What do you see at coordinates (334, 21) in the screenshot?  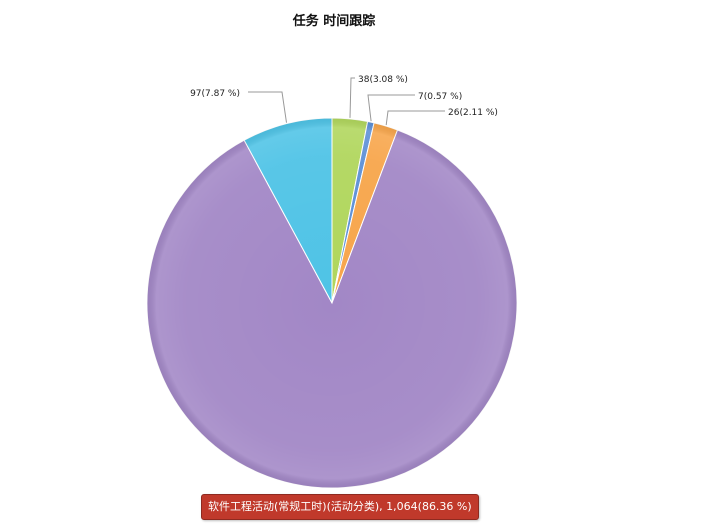 I see `chart-title: 任务 时间跟踪` at bounding box center [334, 21].